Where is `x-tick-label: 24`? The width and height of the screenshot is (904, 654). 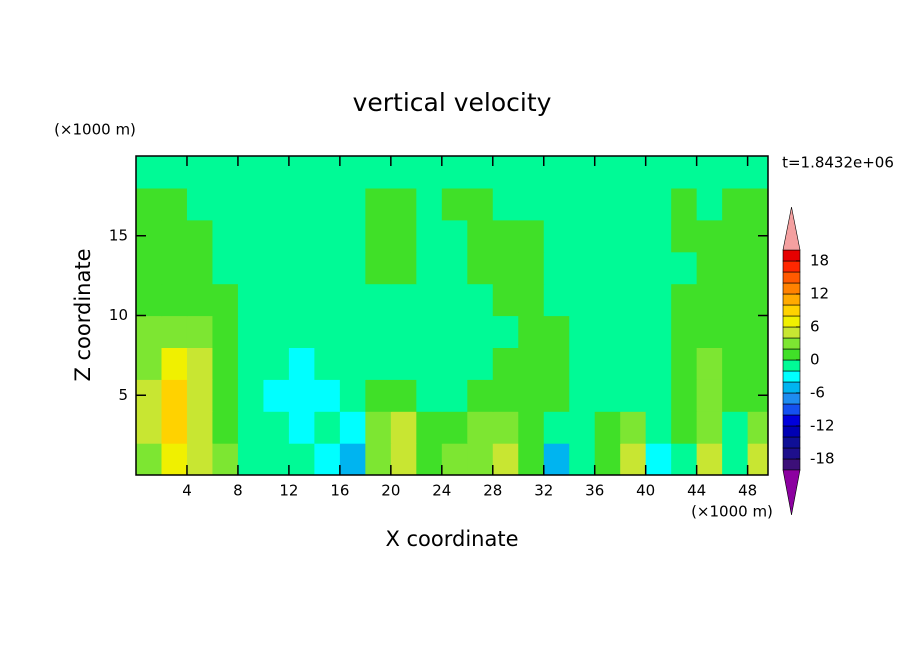
x-tick-label: 24 is located at coordinates (441, 491).